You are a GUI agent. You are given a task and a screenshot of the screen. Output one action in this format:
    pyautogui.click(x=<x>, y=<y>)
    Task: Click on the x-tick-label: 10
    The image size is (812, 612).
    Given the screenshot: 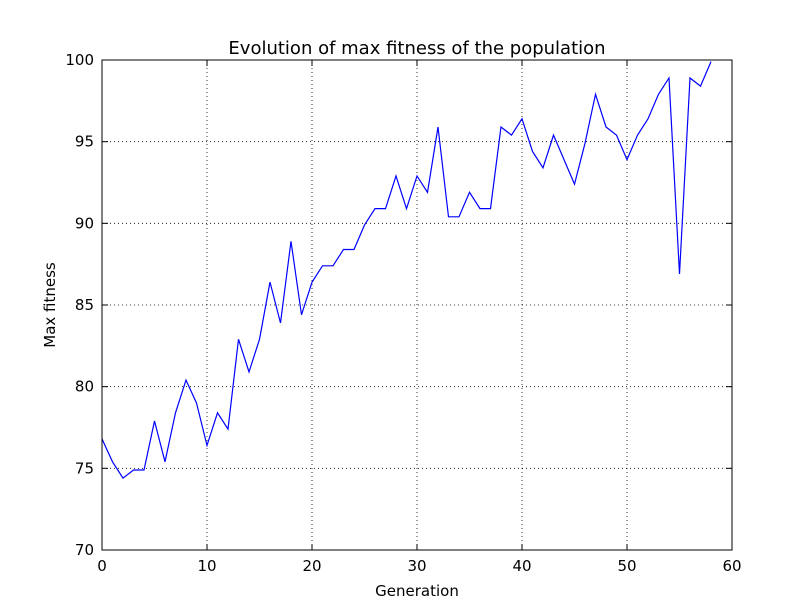 What is the action you would take?
    pyautogui.click(x=206, y=566)
    